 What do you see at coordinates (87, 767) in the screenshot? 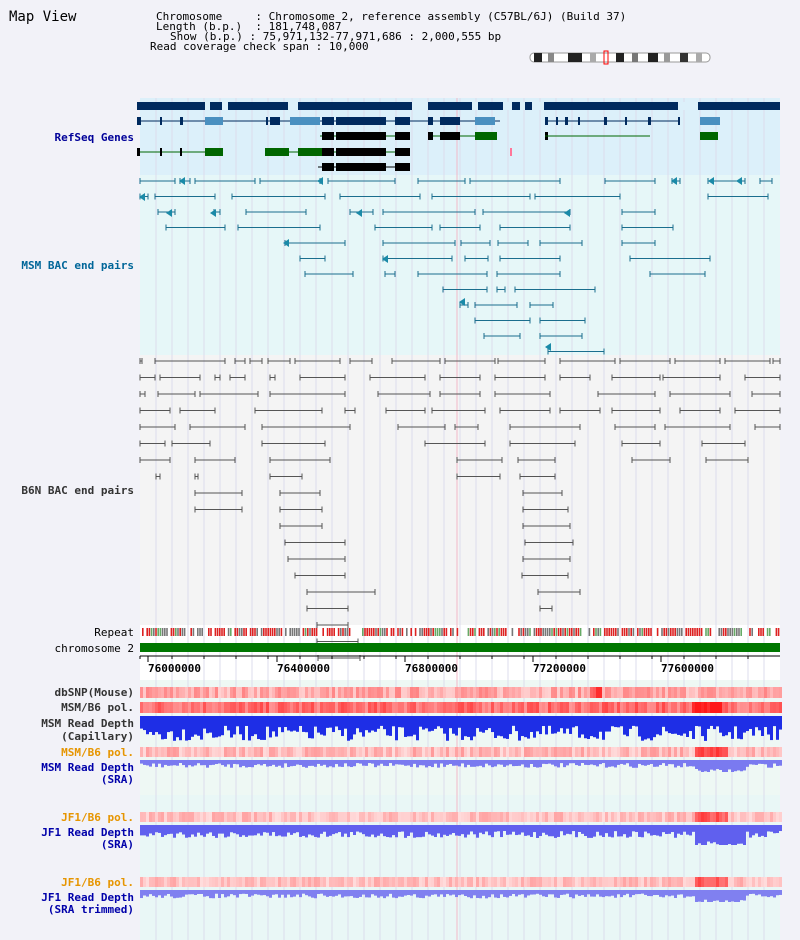
I see `track-label-msm-depth-sra-1: MSM Read Depth` at bounding box center [87, 767].